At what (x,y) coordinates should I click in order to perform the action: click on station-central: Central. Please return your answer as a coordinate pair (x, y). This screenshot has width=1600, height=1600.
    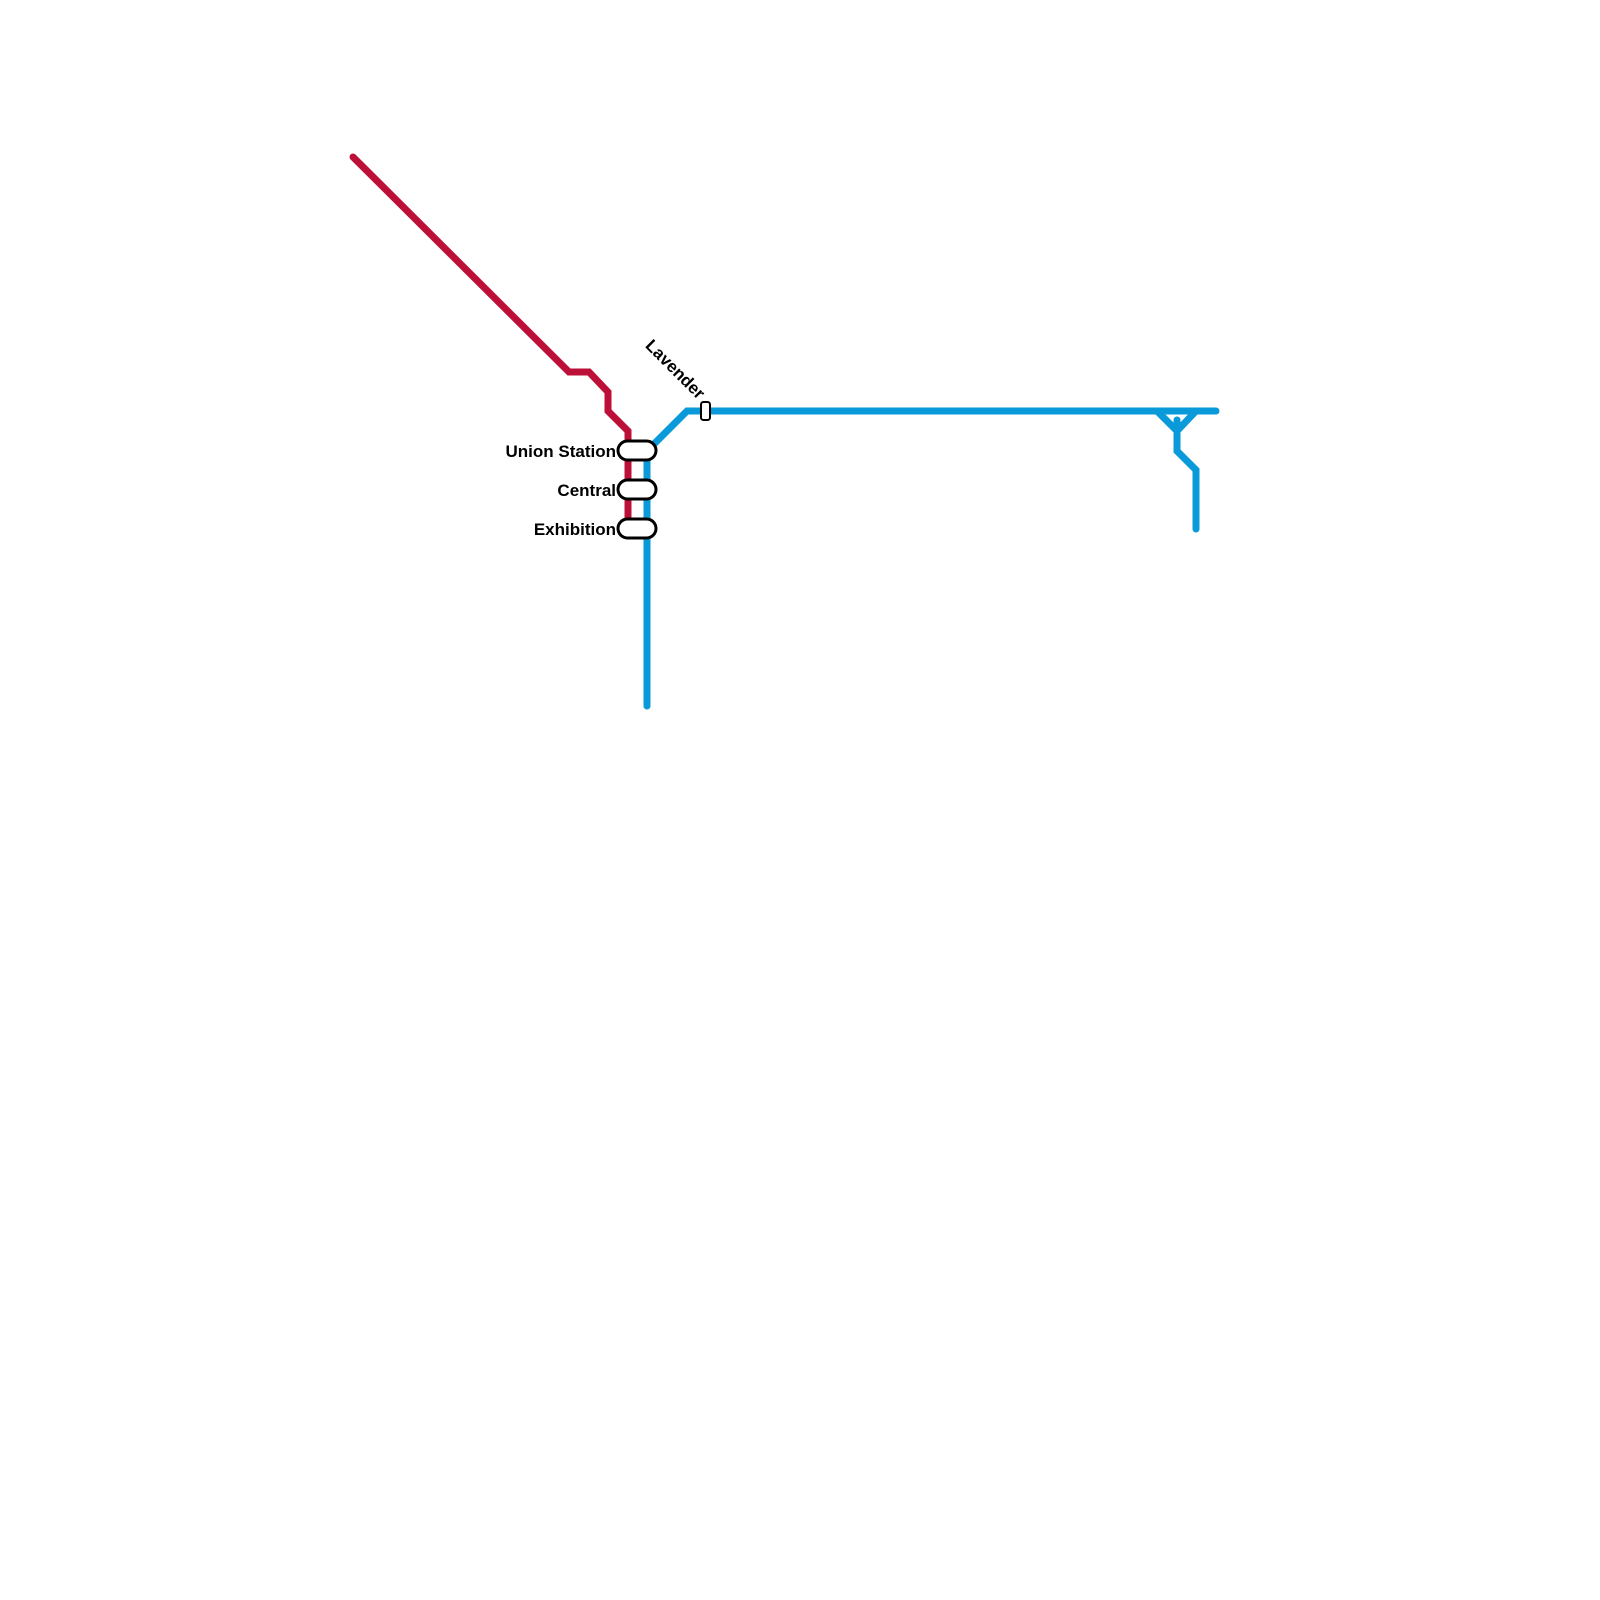
    Looking at the image, I should click on (607, 489).